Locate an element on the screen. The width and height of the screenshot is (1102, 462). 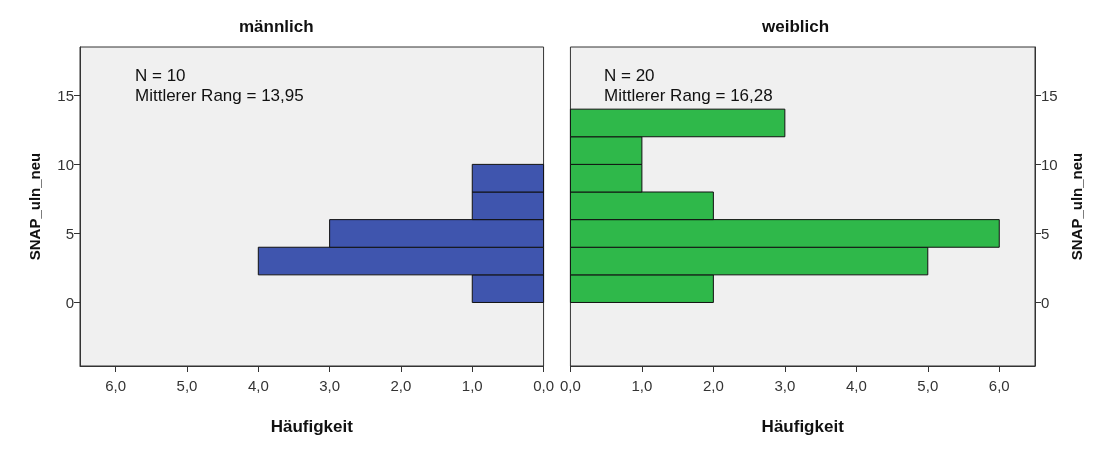
annotation: N = 10 is located at coordinates (160, 75).